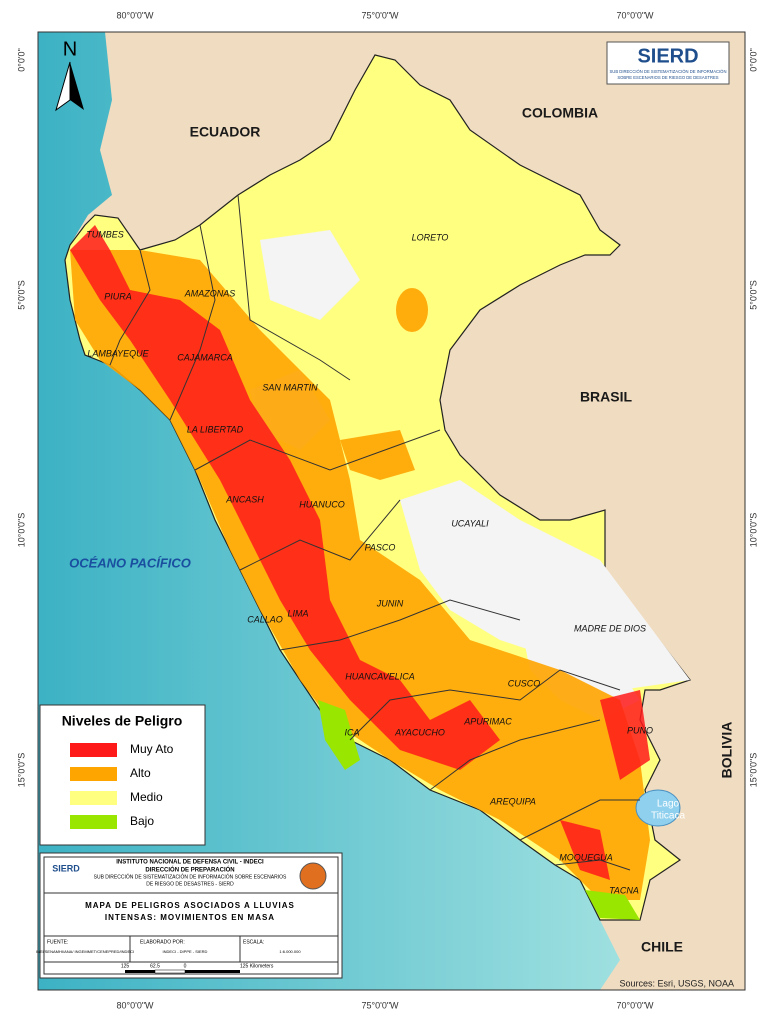 The image size is (768, 1024). I want to click on north-arrow: N, so click(69, 75).